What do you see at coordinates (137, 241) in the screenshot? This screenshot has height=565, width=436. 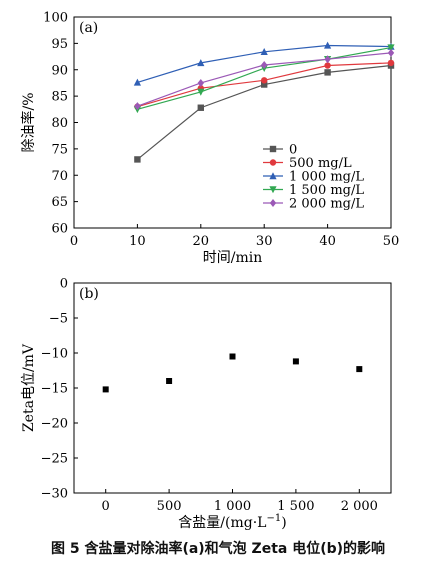 I see `panel-a-x-tick-label: 10` at bounding box center [137, 241].